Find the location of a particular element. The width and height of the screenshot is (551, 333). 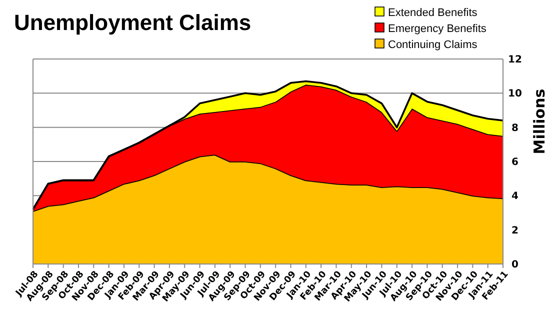

y-tick-label: 4 is located at coordinates (515, 196).